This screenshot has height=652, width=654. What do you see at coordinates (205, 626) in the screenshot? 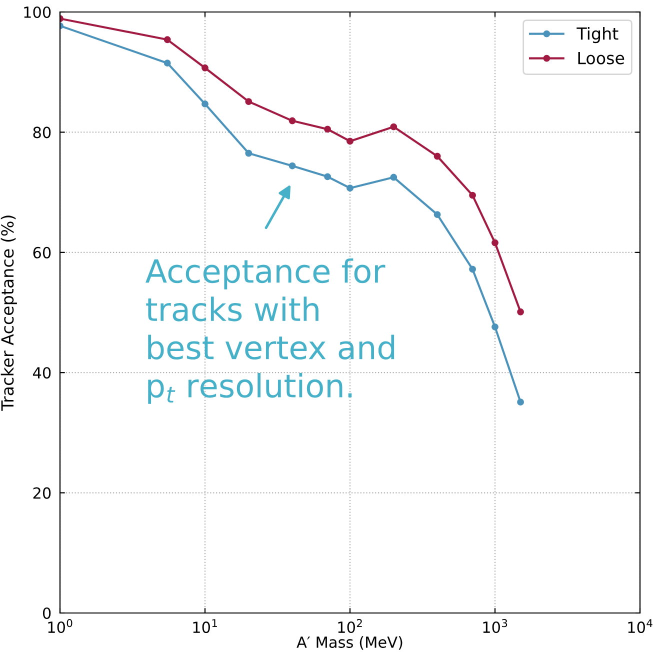
I see `x-tick-label: 10$^{1}$` at bounding box center [205, 626].